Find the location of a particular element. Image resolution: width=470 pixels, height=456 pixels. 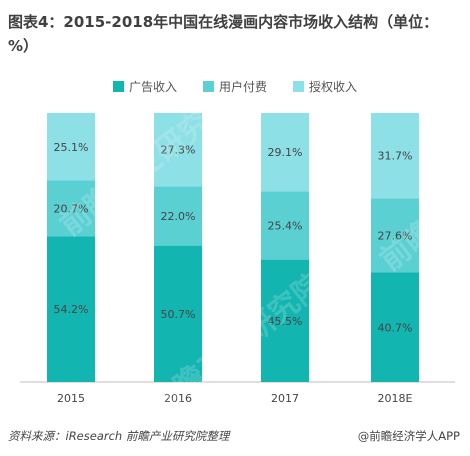

credit-note: @前瞻经济学人APP is located at coordinates (408, 436).